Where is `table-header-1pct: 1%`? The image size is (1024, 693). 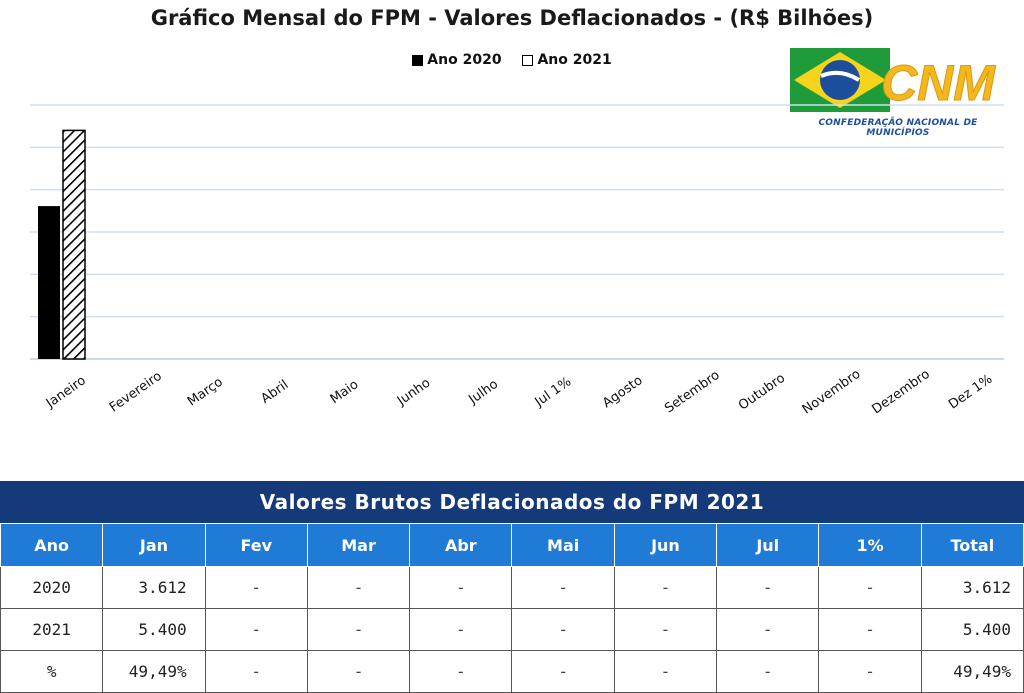 table-header-1pct: 1% is located at coordinates (870, 545).